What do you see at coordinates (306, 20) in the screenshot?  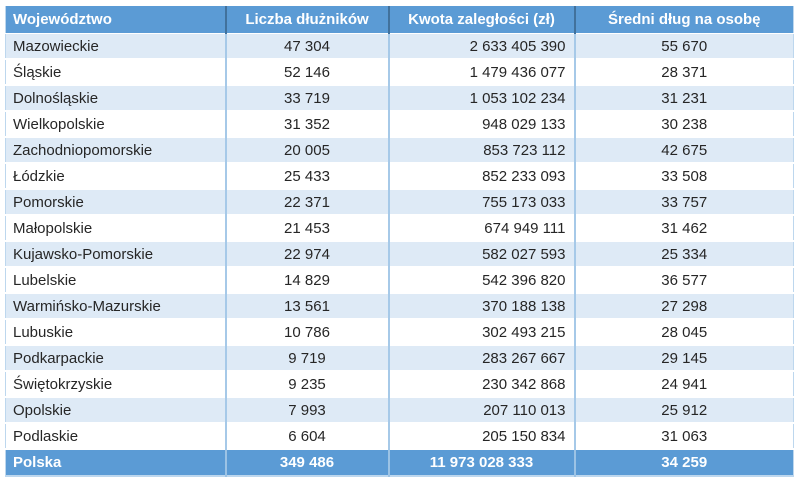 I see `column-header-liczba-dluznikow: Liczba dłużników` at bounding box center [306, 20].